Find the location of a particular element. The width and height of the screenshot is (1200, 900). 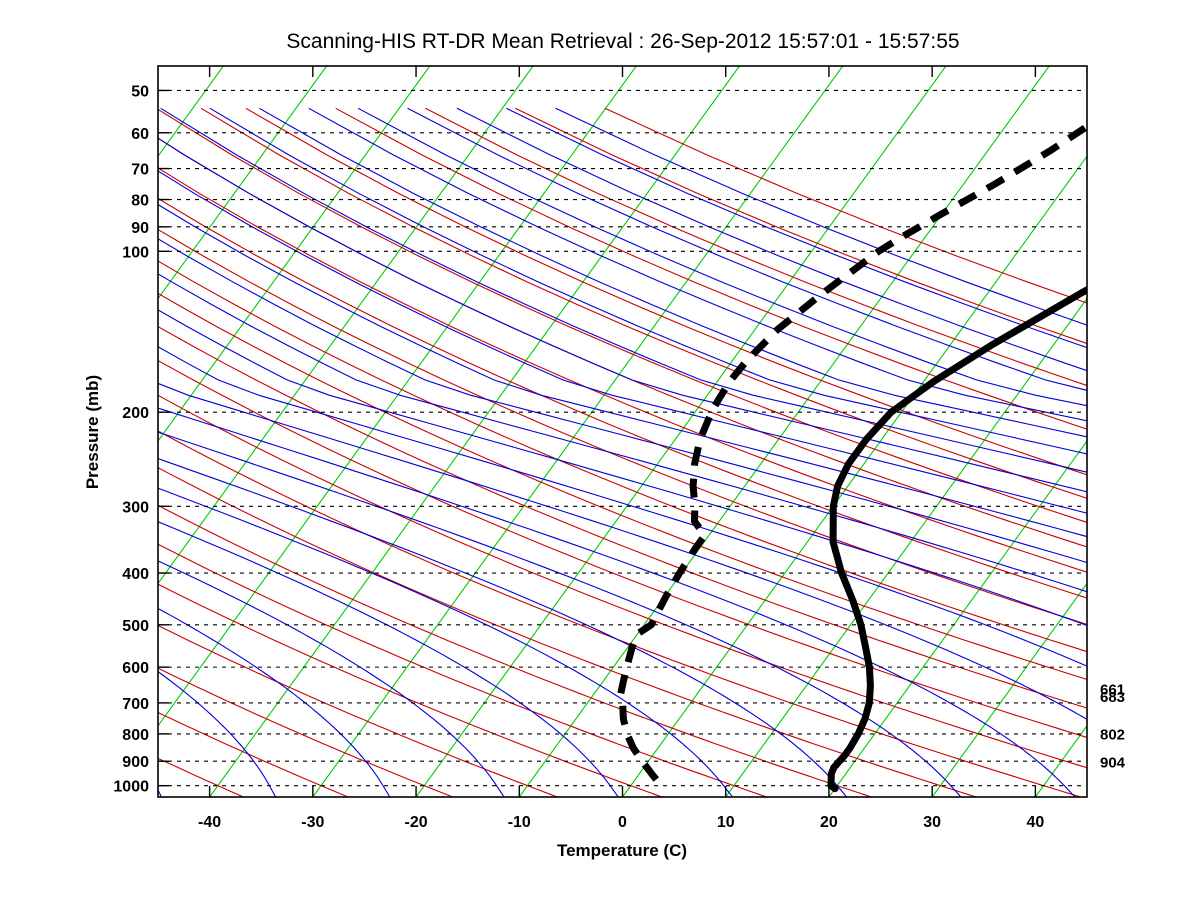

x-tick-label--40: -40 is located at coordinates (209, 822).